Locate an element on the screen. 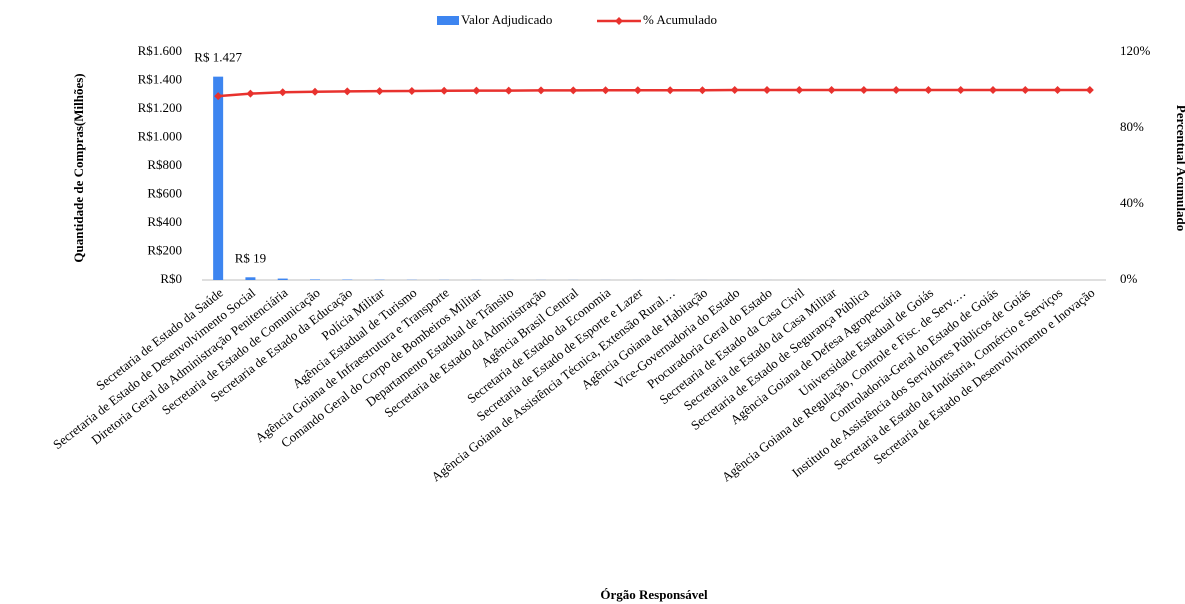  y-axis-title: Quantidade de Compras(Milhões) is located at coordinates (78, 167).